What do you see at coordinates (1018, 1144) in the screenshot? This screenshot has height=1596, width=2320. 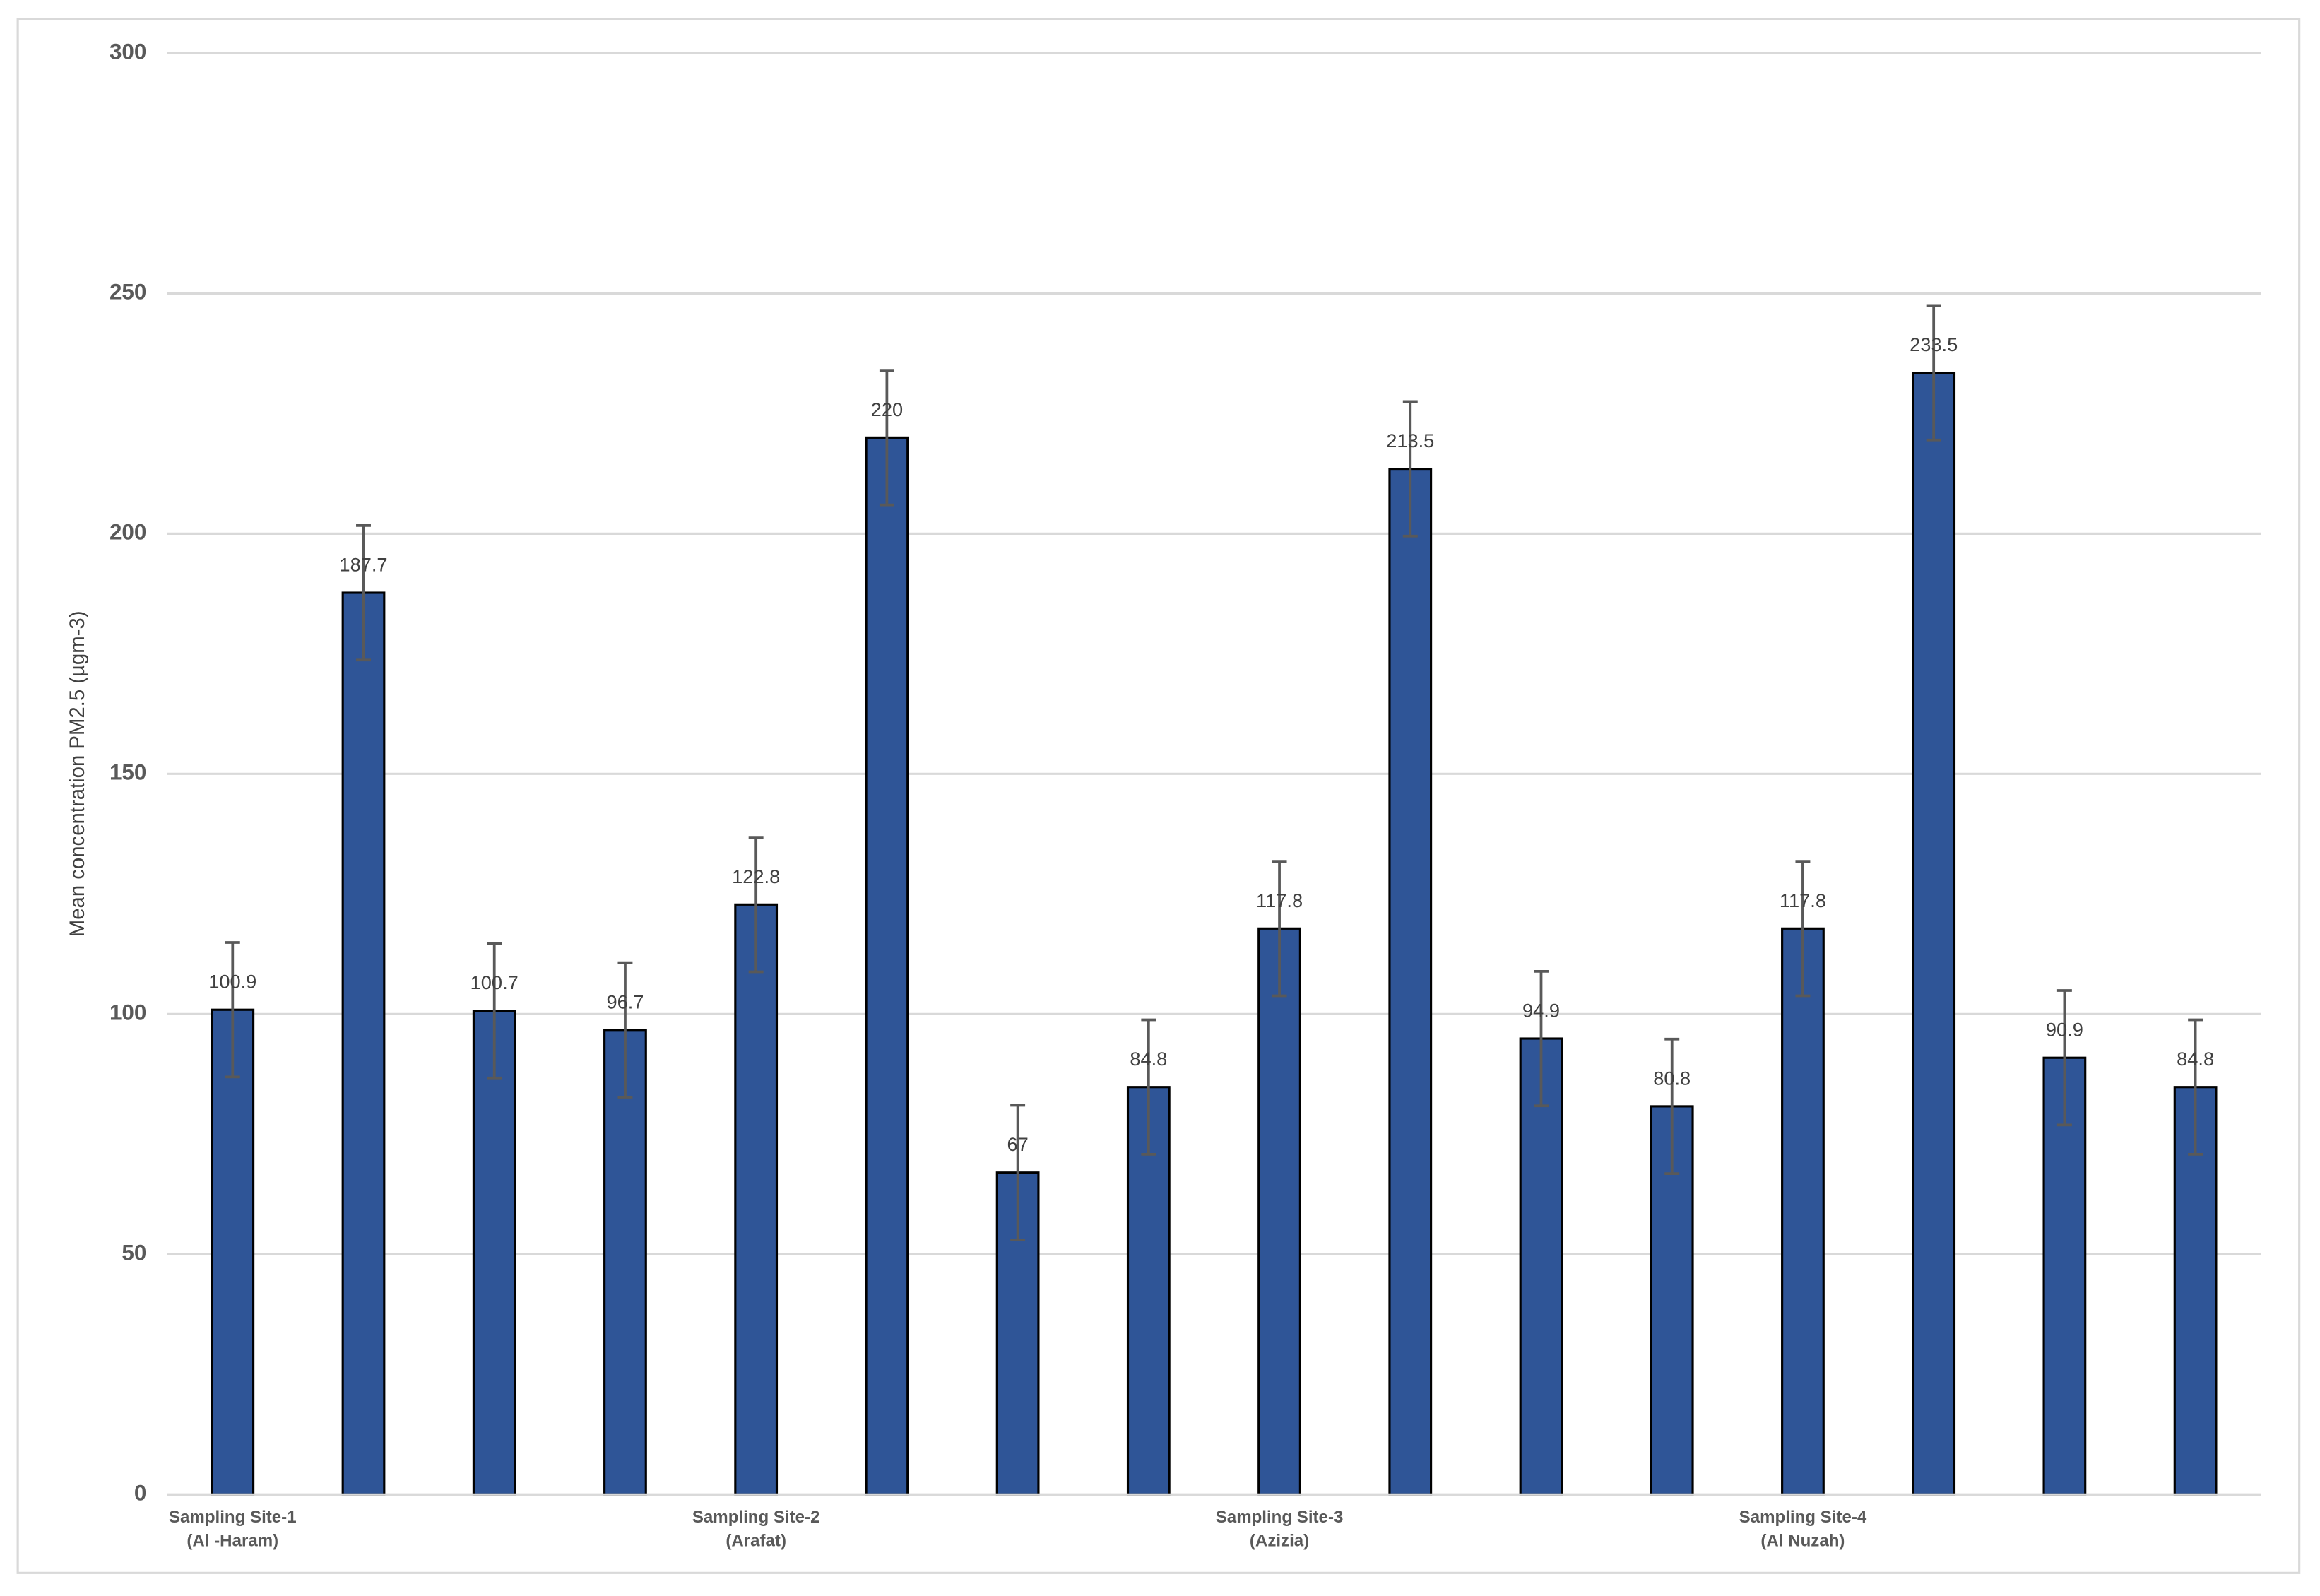 I see `data-label: 67` at bounding box center [1018, 1144].